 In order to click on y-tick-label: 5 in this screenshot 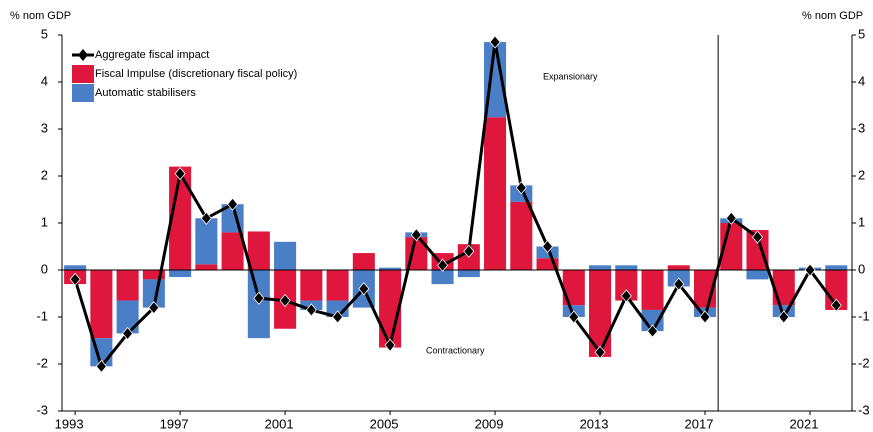, I will do `click(44, 33)`.